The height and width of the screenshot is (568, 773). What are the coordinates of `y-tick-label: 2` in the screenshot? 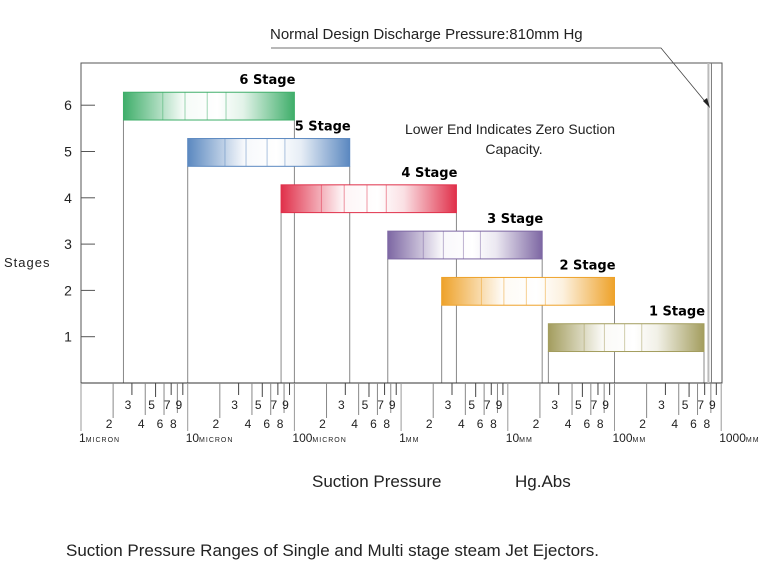 It's located at (68, 290).